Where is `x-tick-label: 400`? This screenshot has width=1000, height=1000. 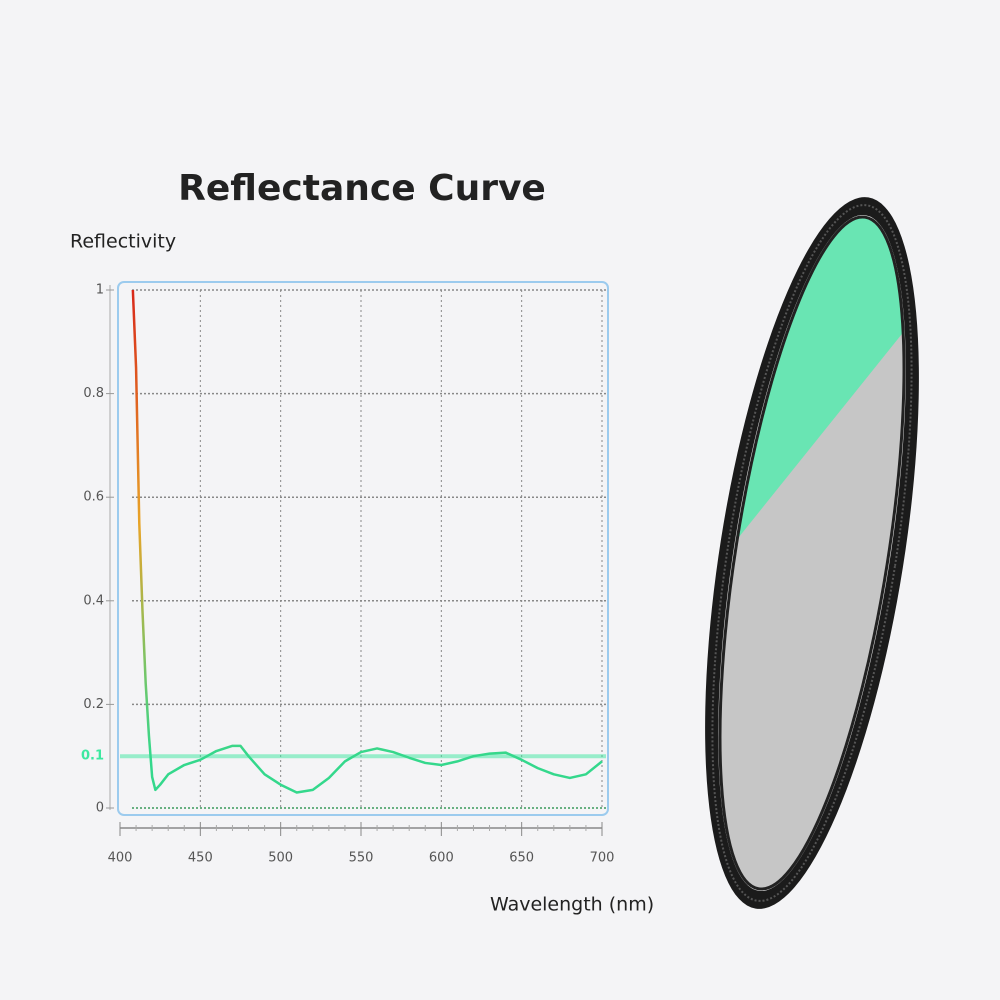
x-tick-label: 400 is located at coordinates (120, 858).